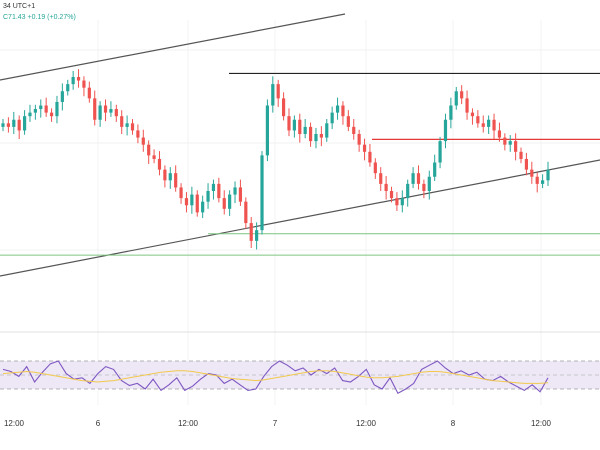 The width and height of the screenshot is (600, 450). I want to click on rsi-line, so click(275, 377).